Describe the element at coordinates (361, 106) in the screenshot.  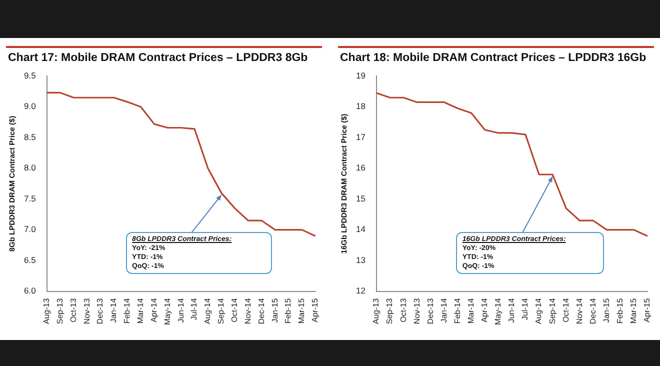
I see `y-tick-label: 18` at that location.